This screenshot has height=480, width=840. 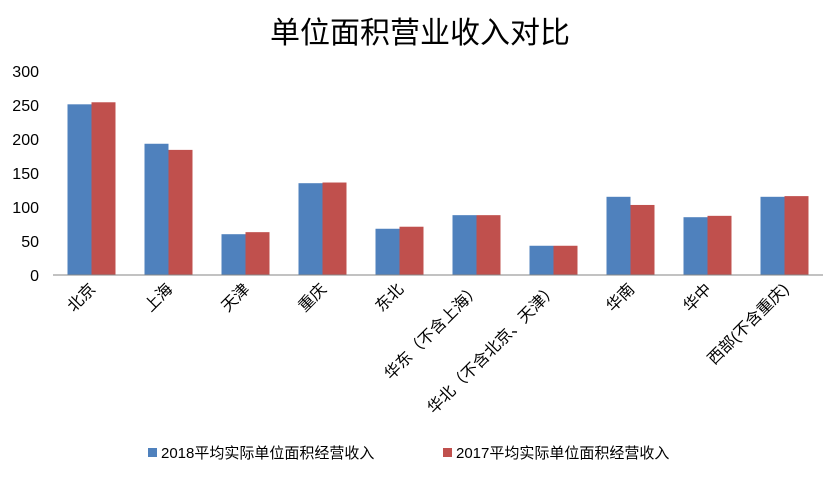 I want to click on legend-item-2017: 2017平均实际单位面积经营收入, so click(x=556, y=453).